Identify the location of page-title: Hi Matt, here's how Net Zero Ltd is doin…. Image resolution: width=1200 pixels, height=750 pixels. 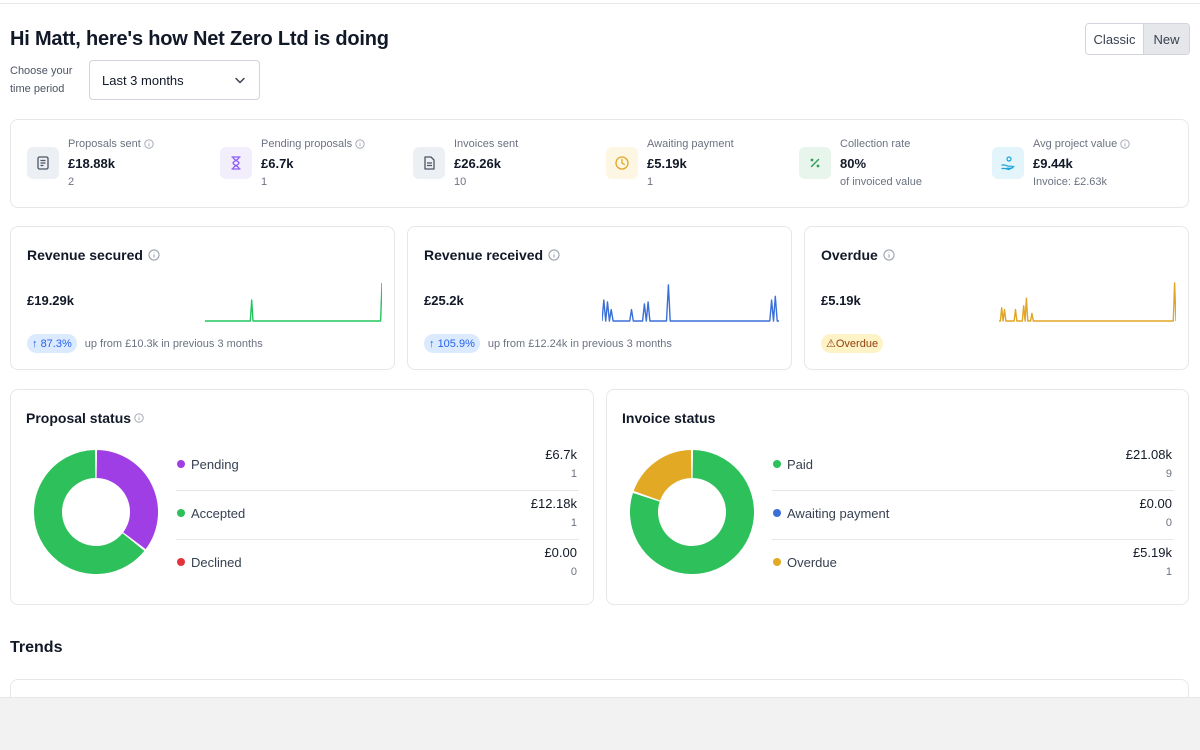
(199, 39).